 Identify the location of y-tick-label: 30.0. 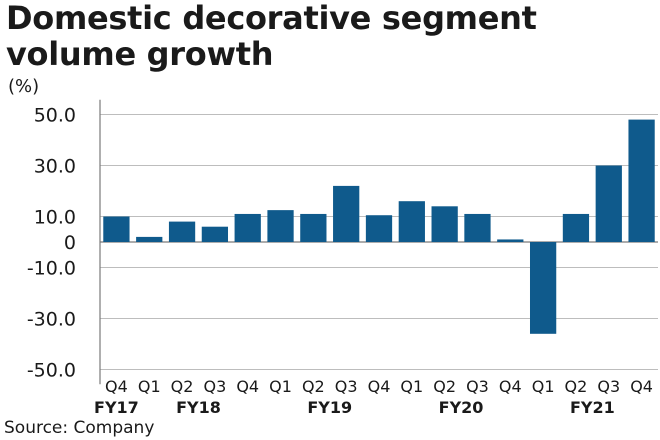
(55, 167).